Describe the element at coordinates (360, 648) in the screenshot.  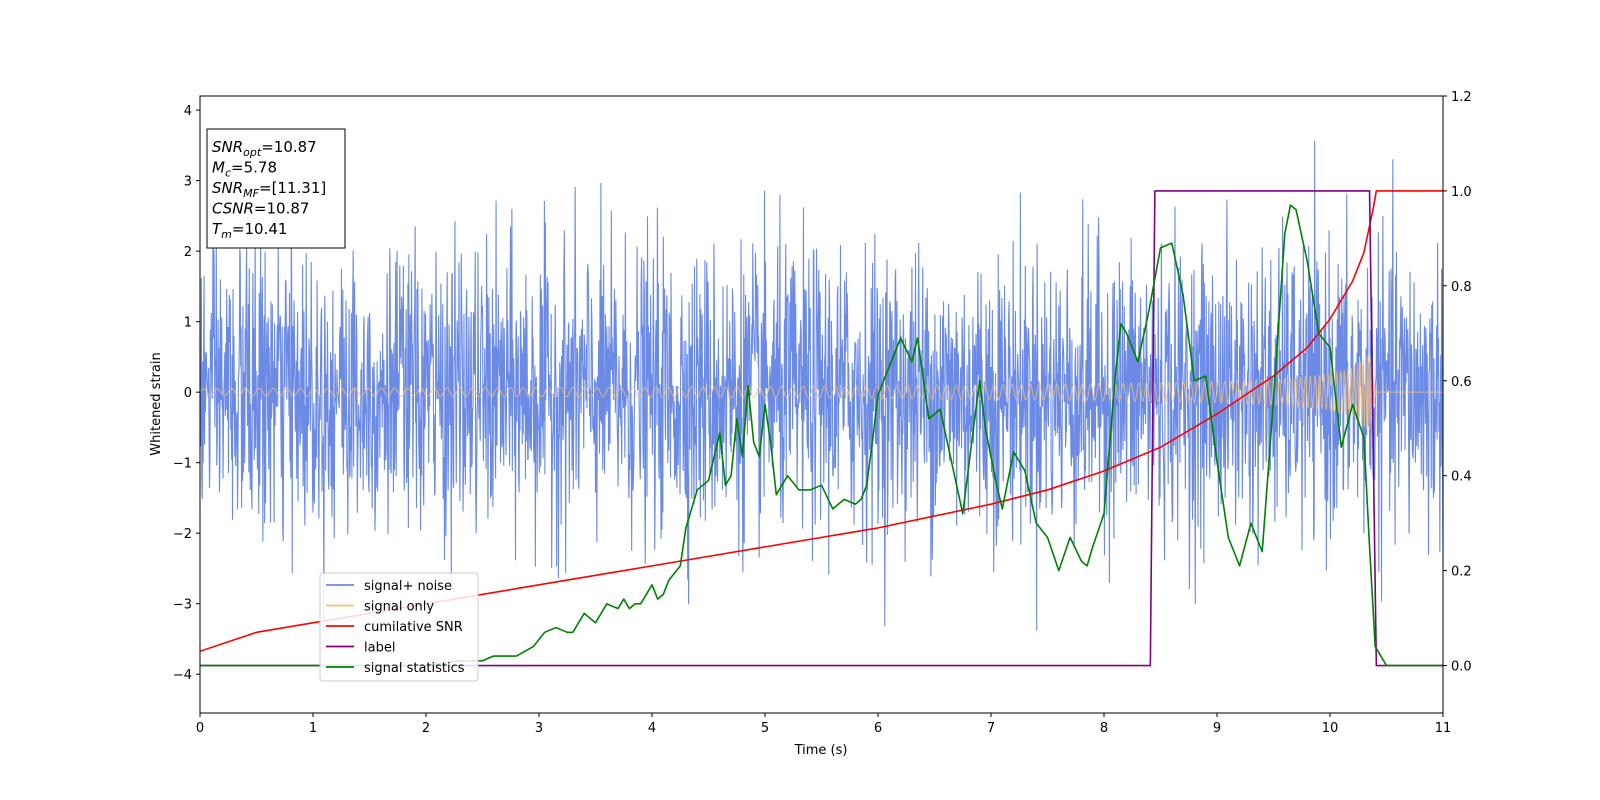
I see `legend-entry-label: label` at that location.